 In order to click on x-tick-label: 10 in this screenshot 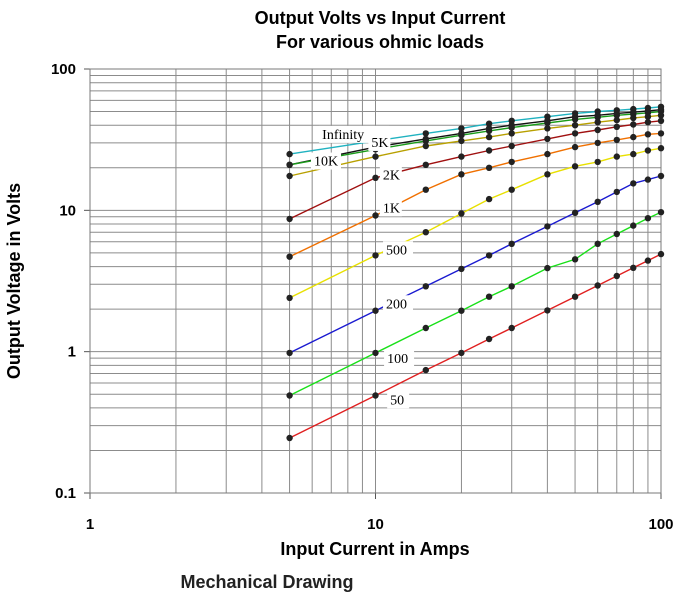, I will do `click(375, 524)`.